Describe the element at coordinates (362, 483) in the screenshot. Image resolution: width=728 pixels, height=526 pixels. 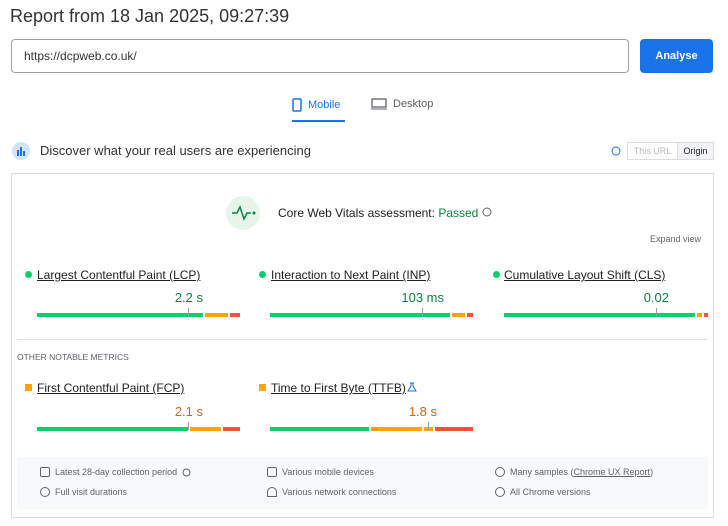
I see `footer-panel` at that location.